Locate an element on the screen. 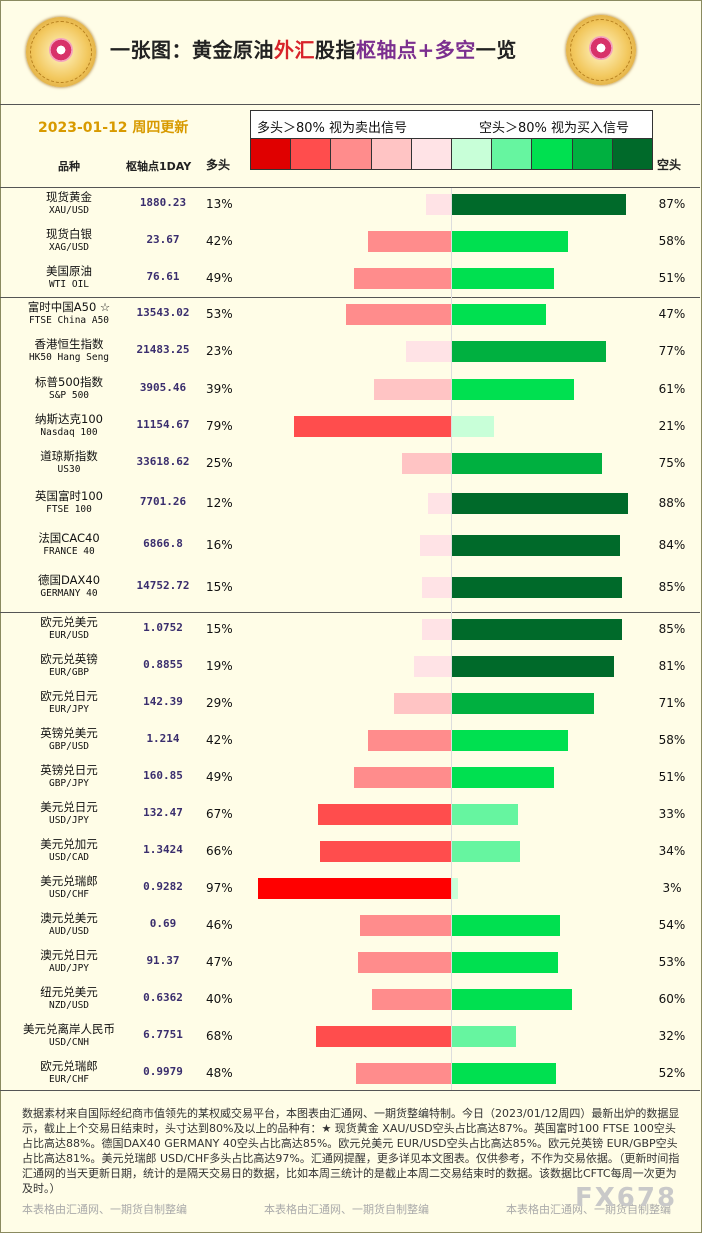 This screenshot has width=702, height=1233. short-percent: 54% is located at coordinates (672, 925).